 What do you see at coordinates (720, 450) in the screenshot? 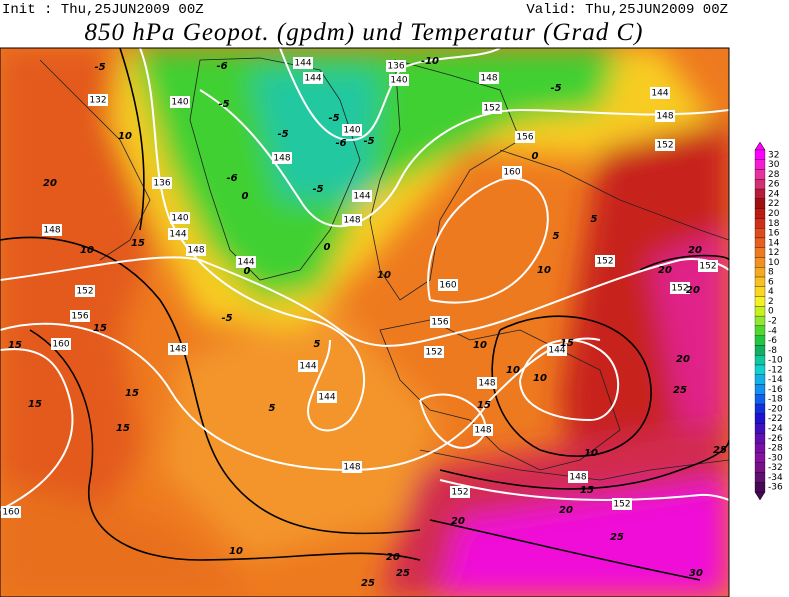
I see `temperature-label: 25` at bounding box center [720, 450].